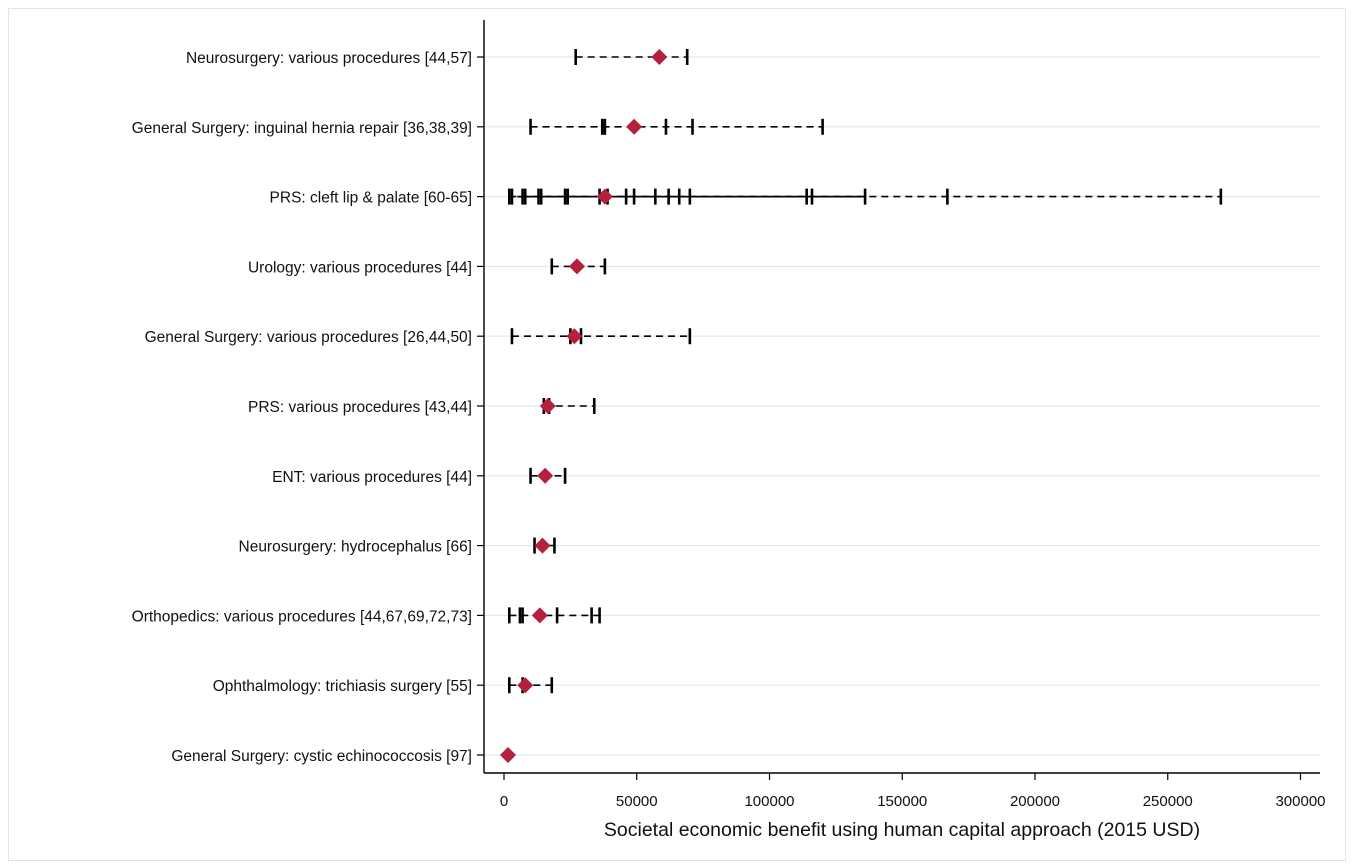 This screenshot has width=1352, height=867. Describe the element at coordinates (1300, 801) in the screenshot. I see `x-tick-label: 300000` at that location.